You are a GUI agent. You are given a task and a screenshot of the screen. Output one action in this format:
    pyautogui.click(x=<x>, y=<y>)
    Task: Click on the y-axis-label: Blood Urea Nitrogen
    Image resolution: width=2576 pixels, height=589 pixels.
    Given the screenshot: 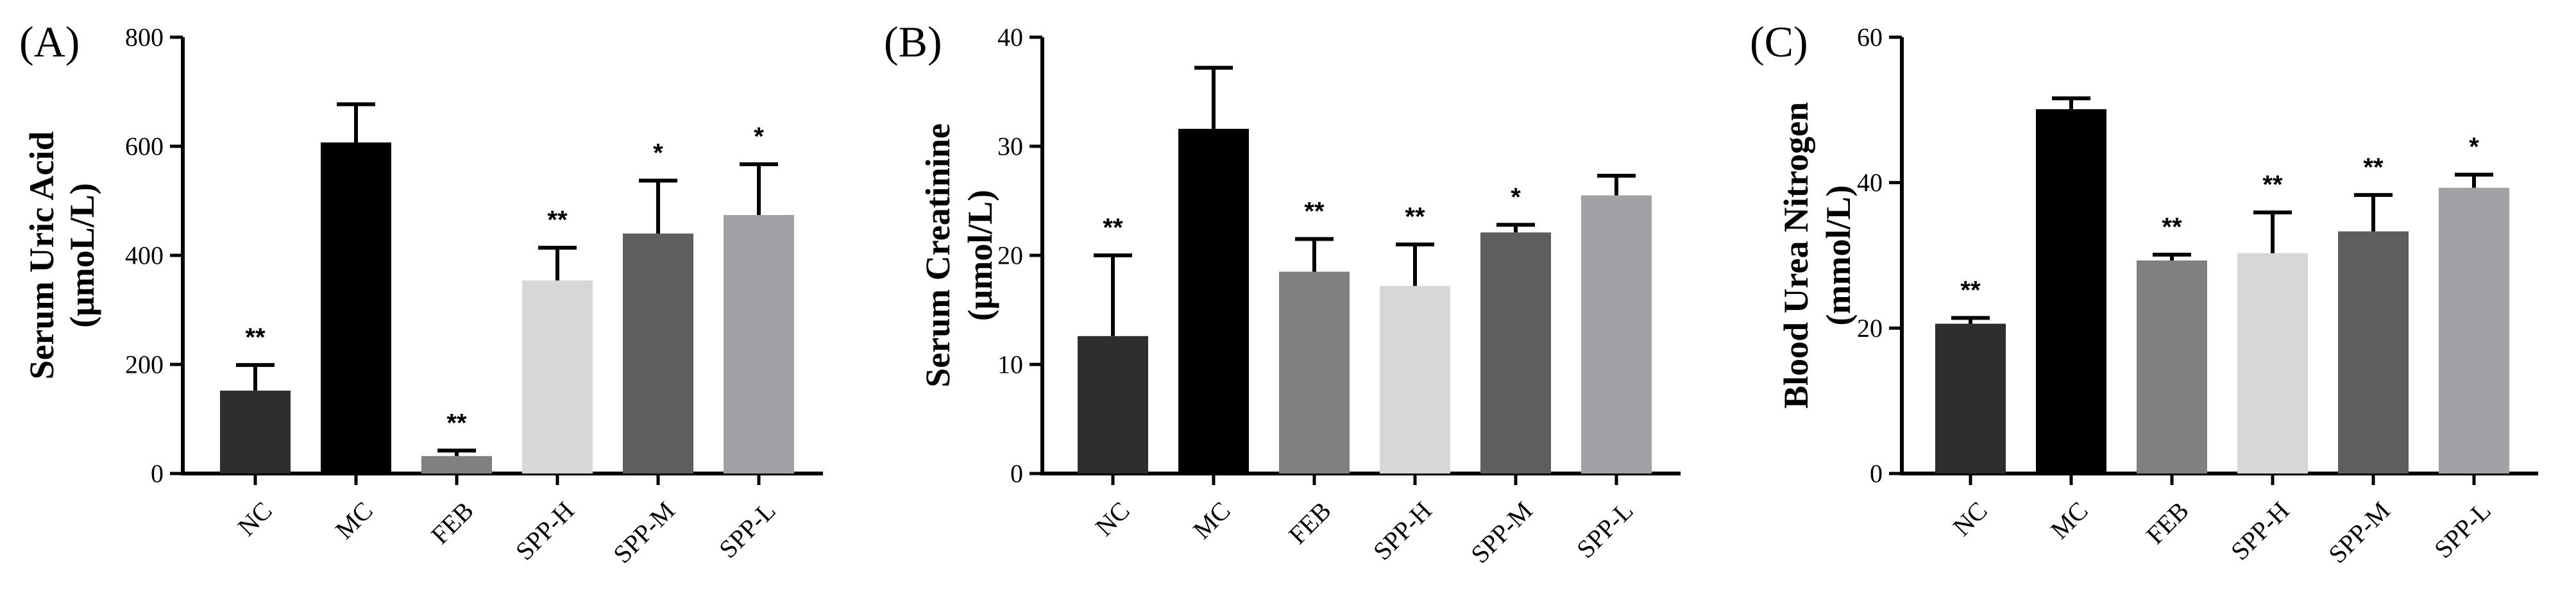 What is the action you would take?
    pyautogui.click(x=1796, y=255)
    